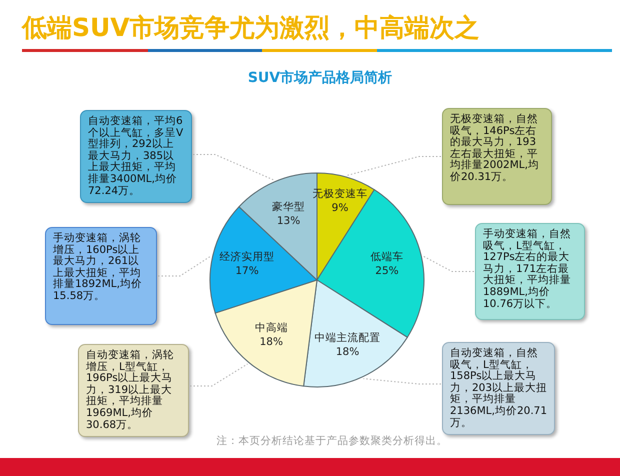 The height and width of the screenshot is (476, 620). What do you see at coordinates (530, 271) in the screenshot?
I see `text: 手动变速箱，自然吸气，L型气缸，127Ps左右的最大马力，171左右最大扭矩，平均排量1889ML,均价10.76万以下。` at bounding box center [530, 271].